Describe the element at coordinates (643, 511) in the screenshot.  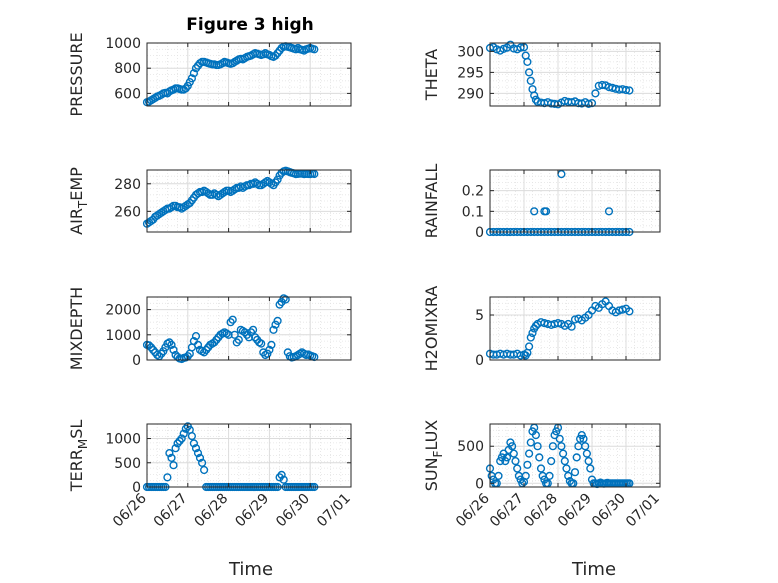
I see `x-tick-label: 07/01` at that location.